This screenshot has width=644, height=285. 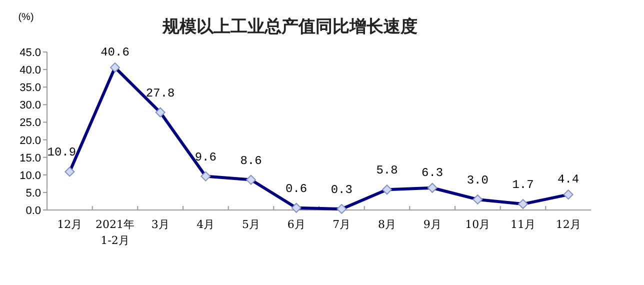 I want to click on text: 27.8, so click(x=160, y=93).